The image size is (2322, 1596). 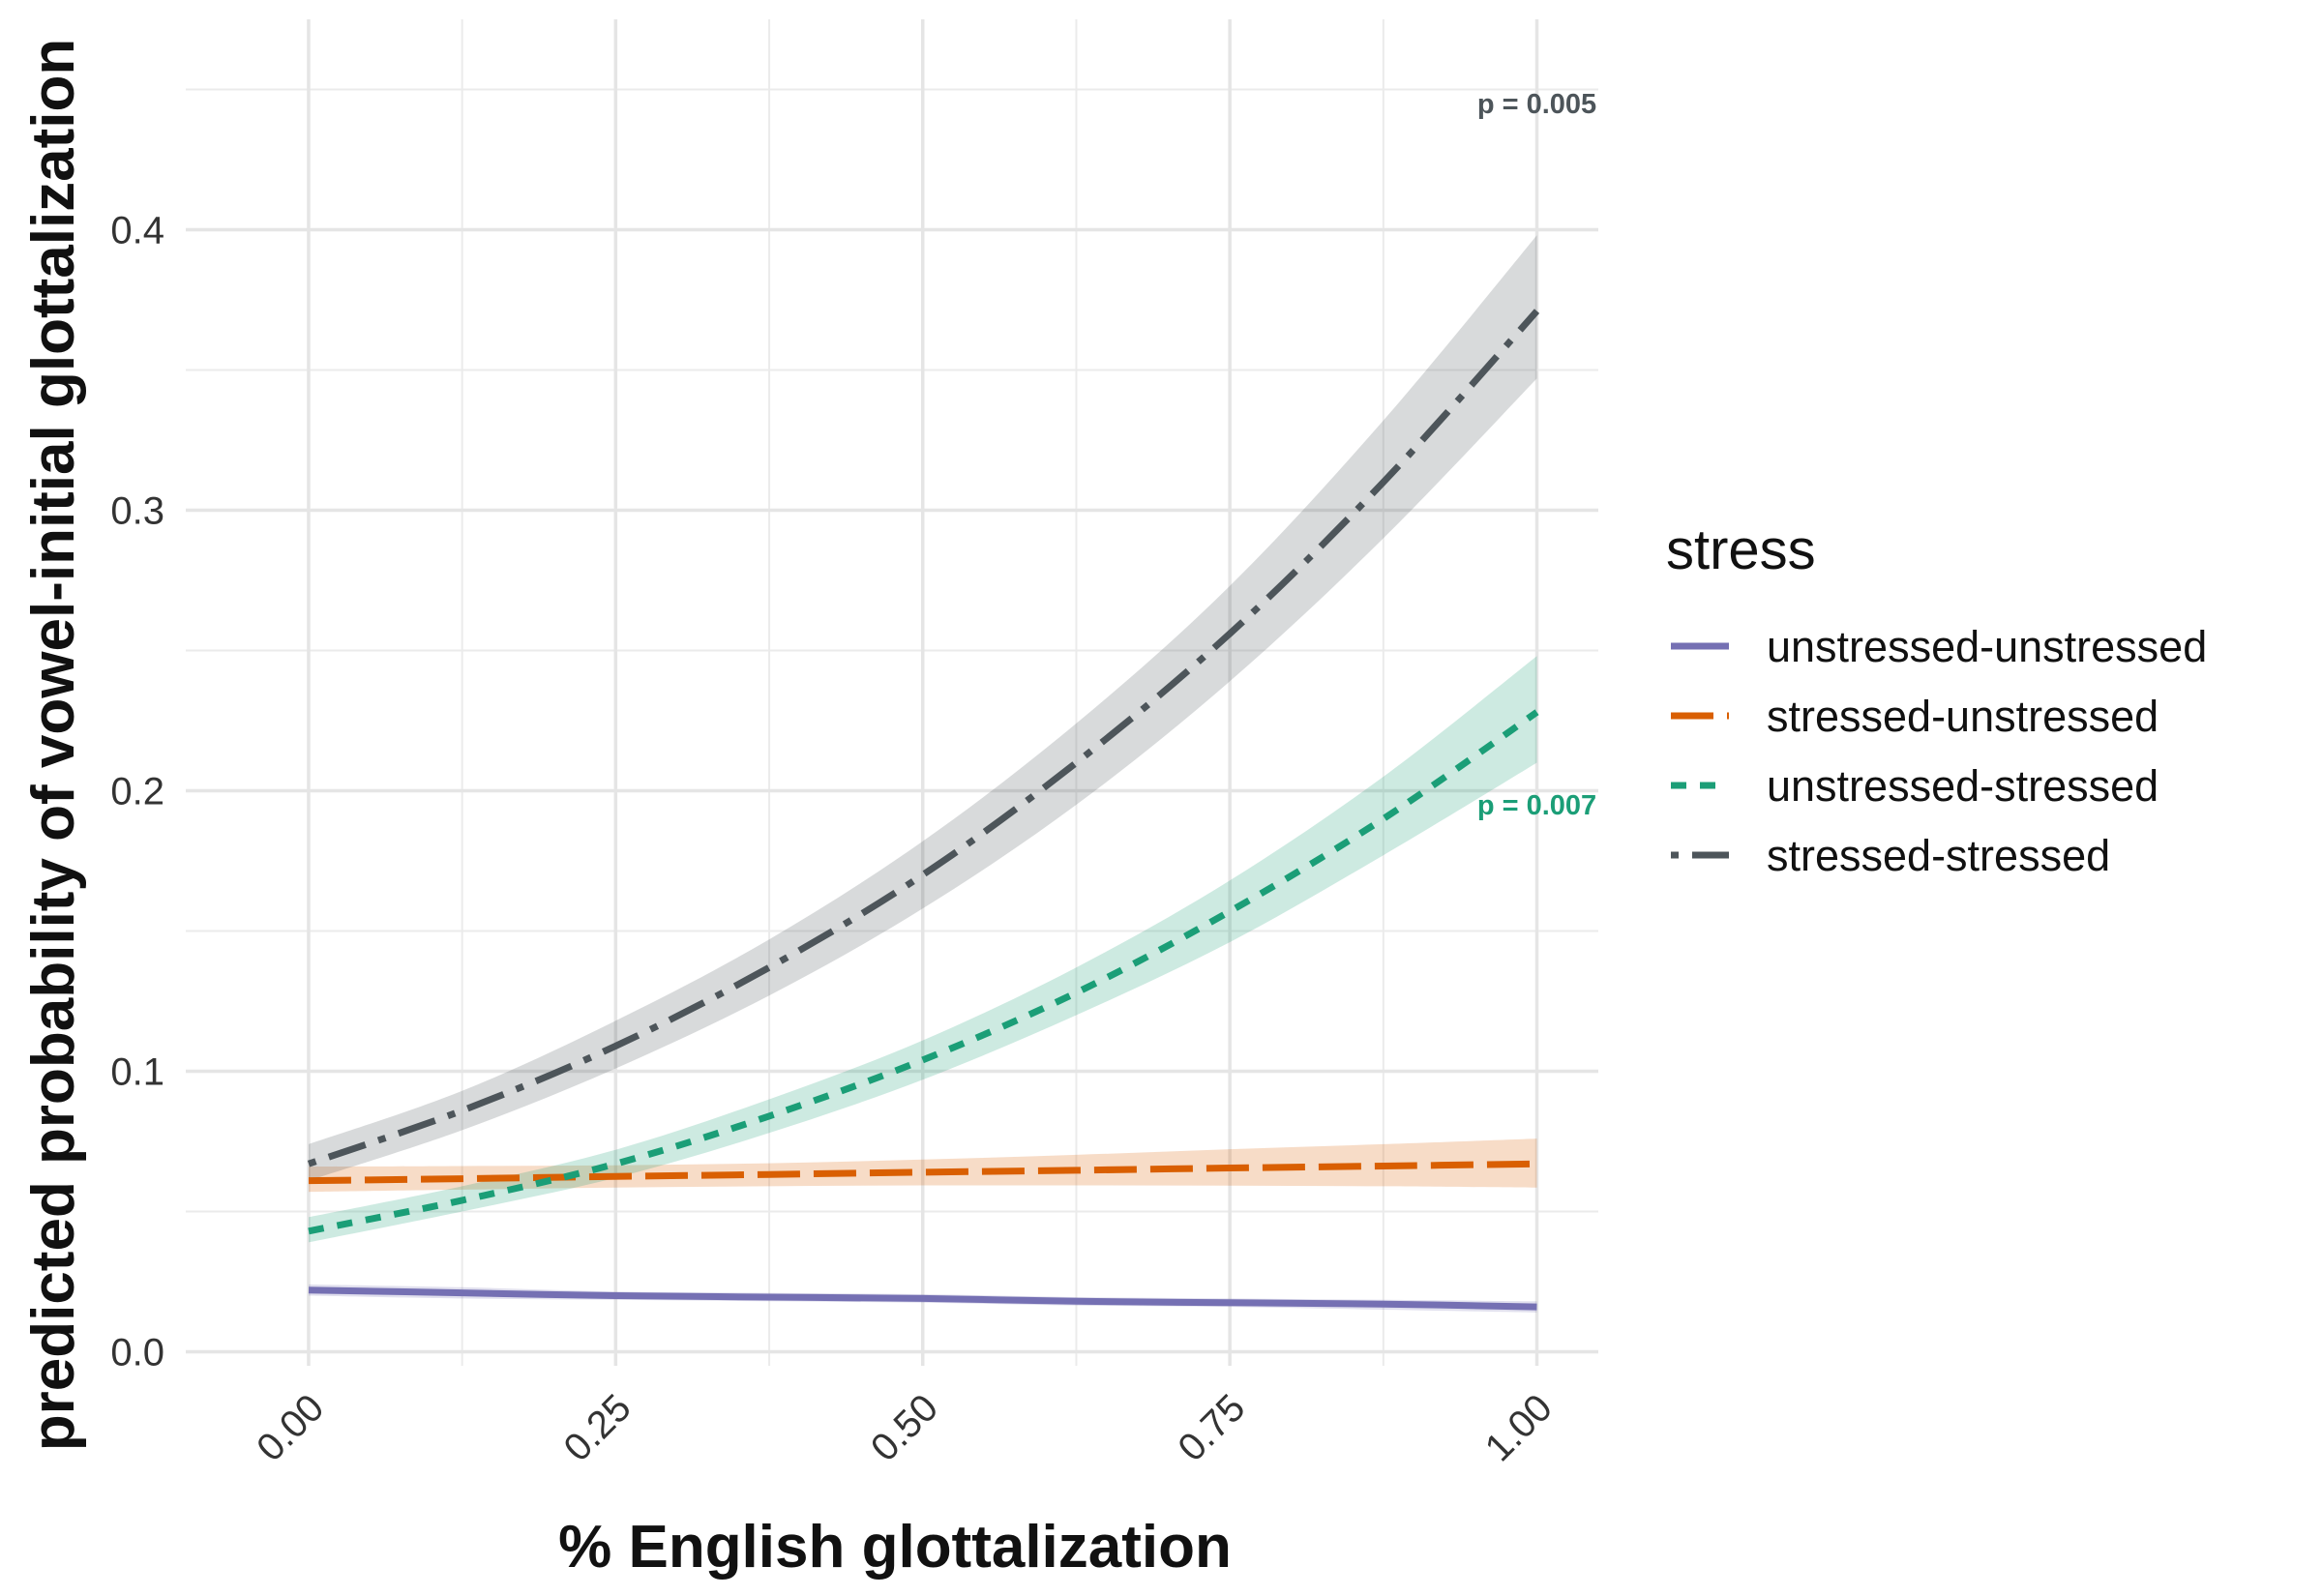 What do you see at coordinates (1962, 716) in the screenshot?
I see `legend-label: stressed-unstressed` at bounding box center [1962, 716].